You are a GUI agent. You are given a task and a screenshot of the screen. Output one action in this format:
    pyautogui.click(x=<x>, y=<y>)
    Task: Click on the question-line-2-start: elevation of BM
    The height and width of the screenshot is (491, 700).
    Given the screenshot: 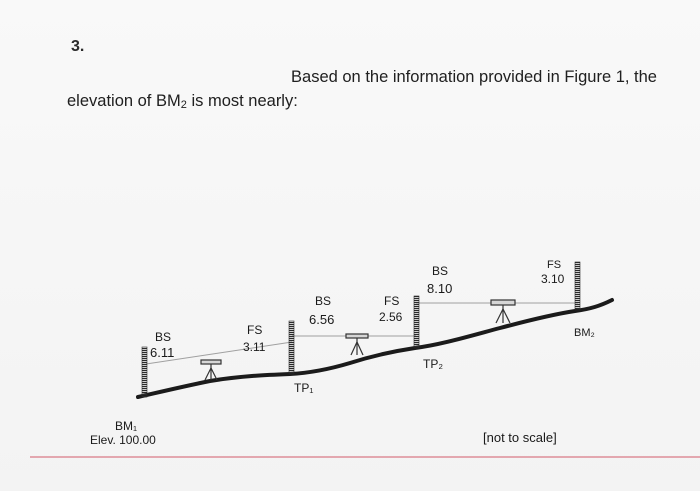 What is the action you would take?
    pyautogui.click(x=124, y=101)
    